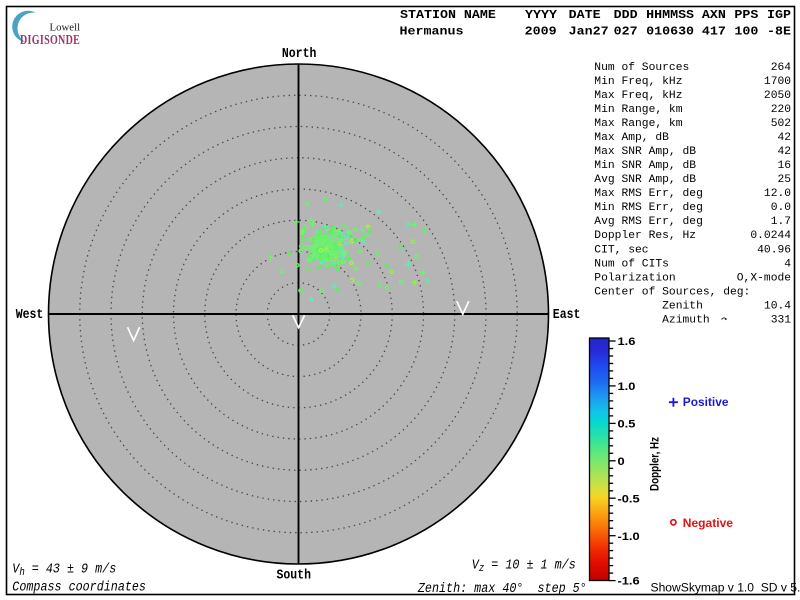 Image resolution: width=800 pixels, height=600 pixels. Describe the element at coordinates (692, 236) in the screenshot. I see `svg-text: Doppler Res, Hz 0.0244` at that location.